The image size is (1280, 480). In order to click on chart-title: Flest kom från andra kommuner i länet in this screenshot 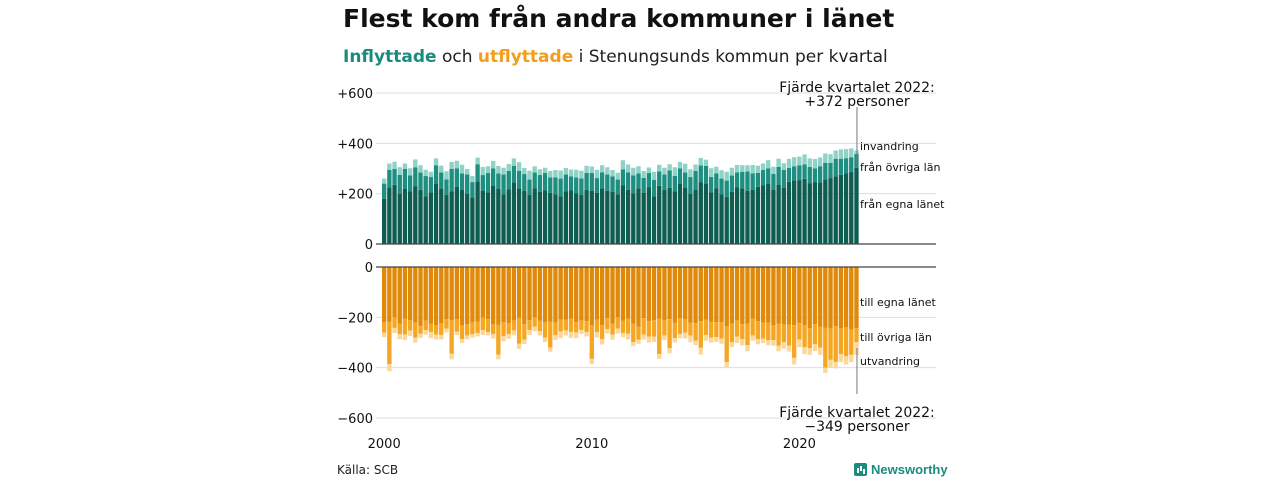, I will do `click(619, 18)`.